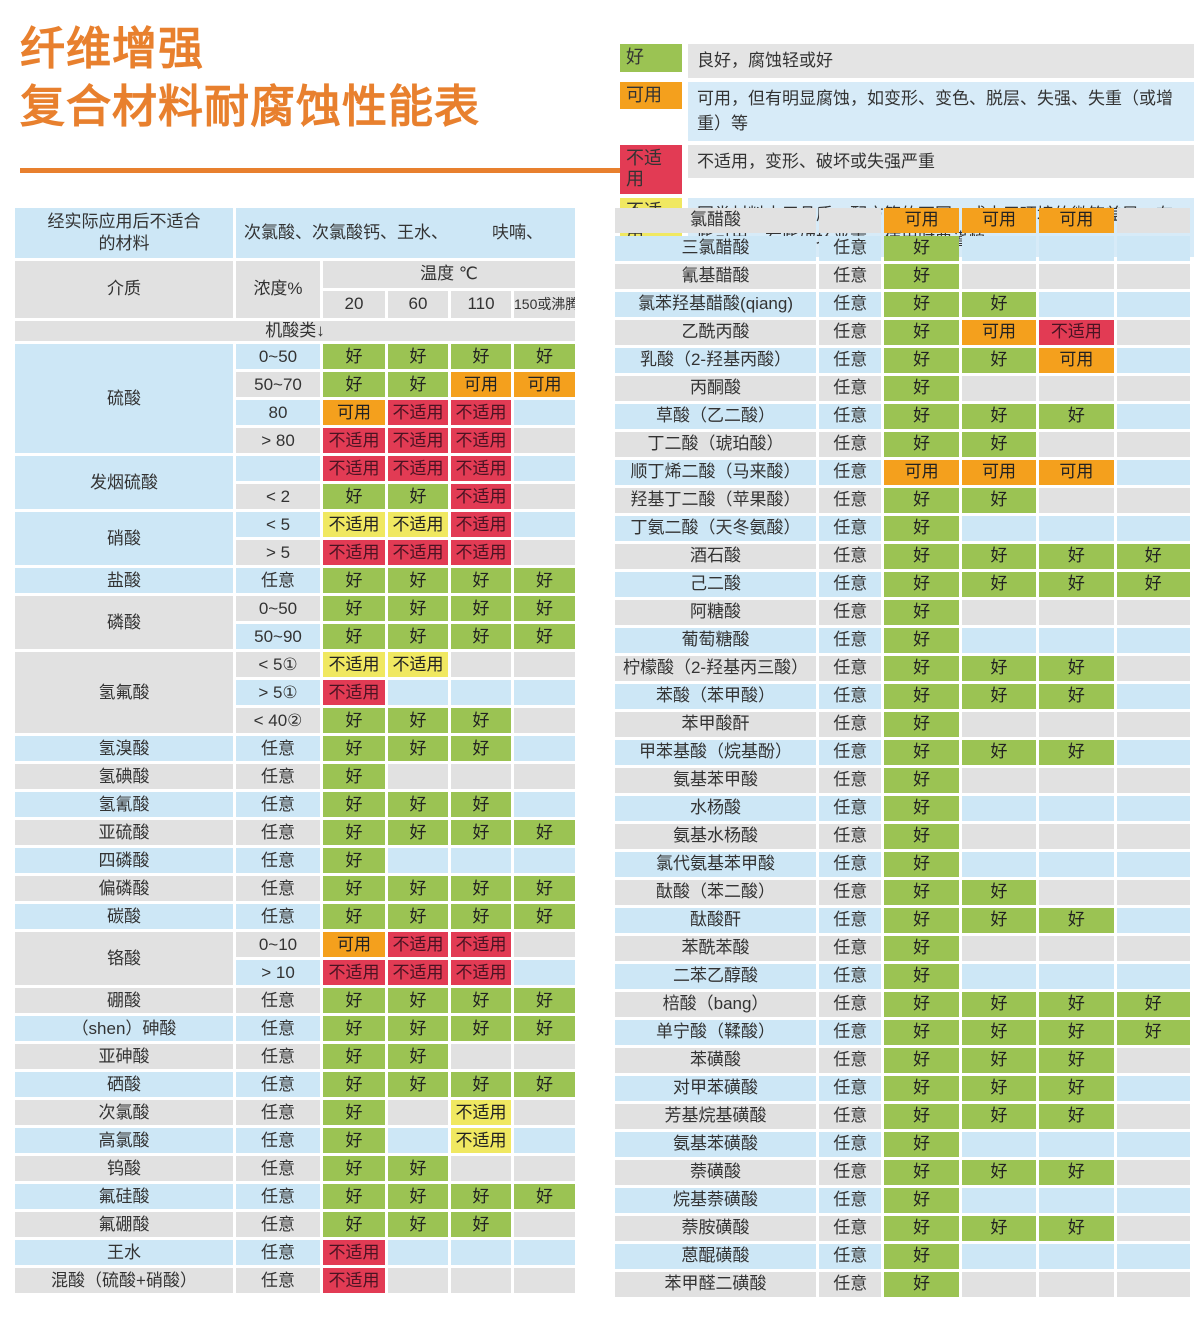  I want to click on acid-name-cell: 甲苯基酸（烷基酚）, so click(716, 752).